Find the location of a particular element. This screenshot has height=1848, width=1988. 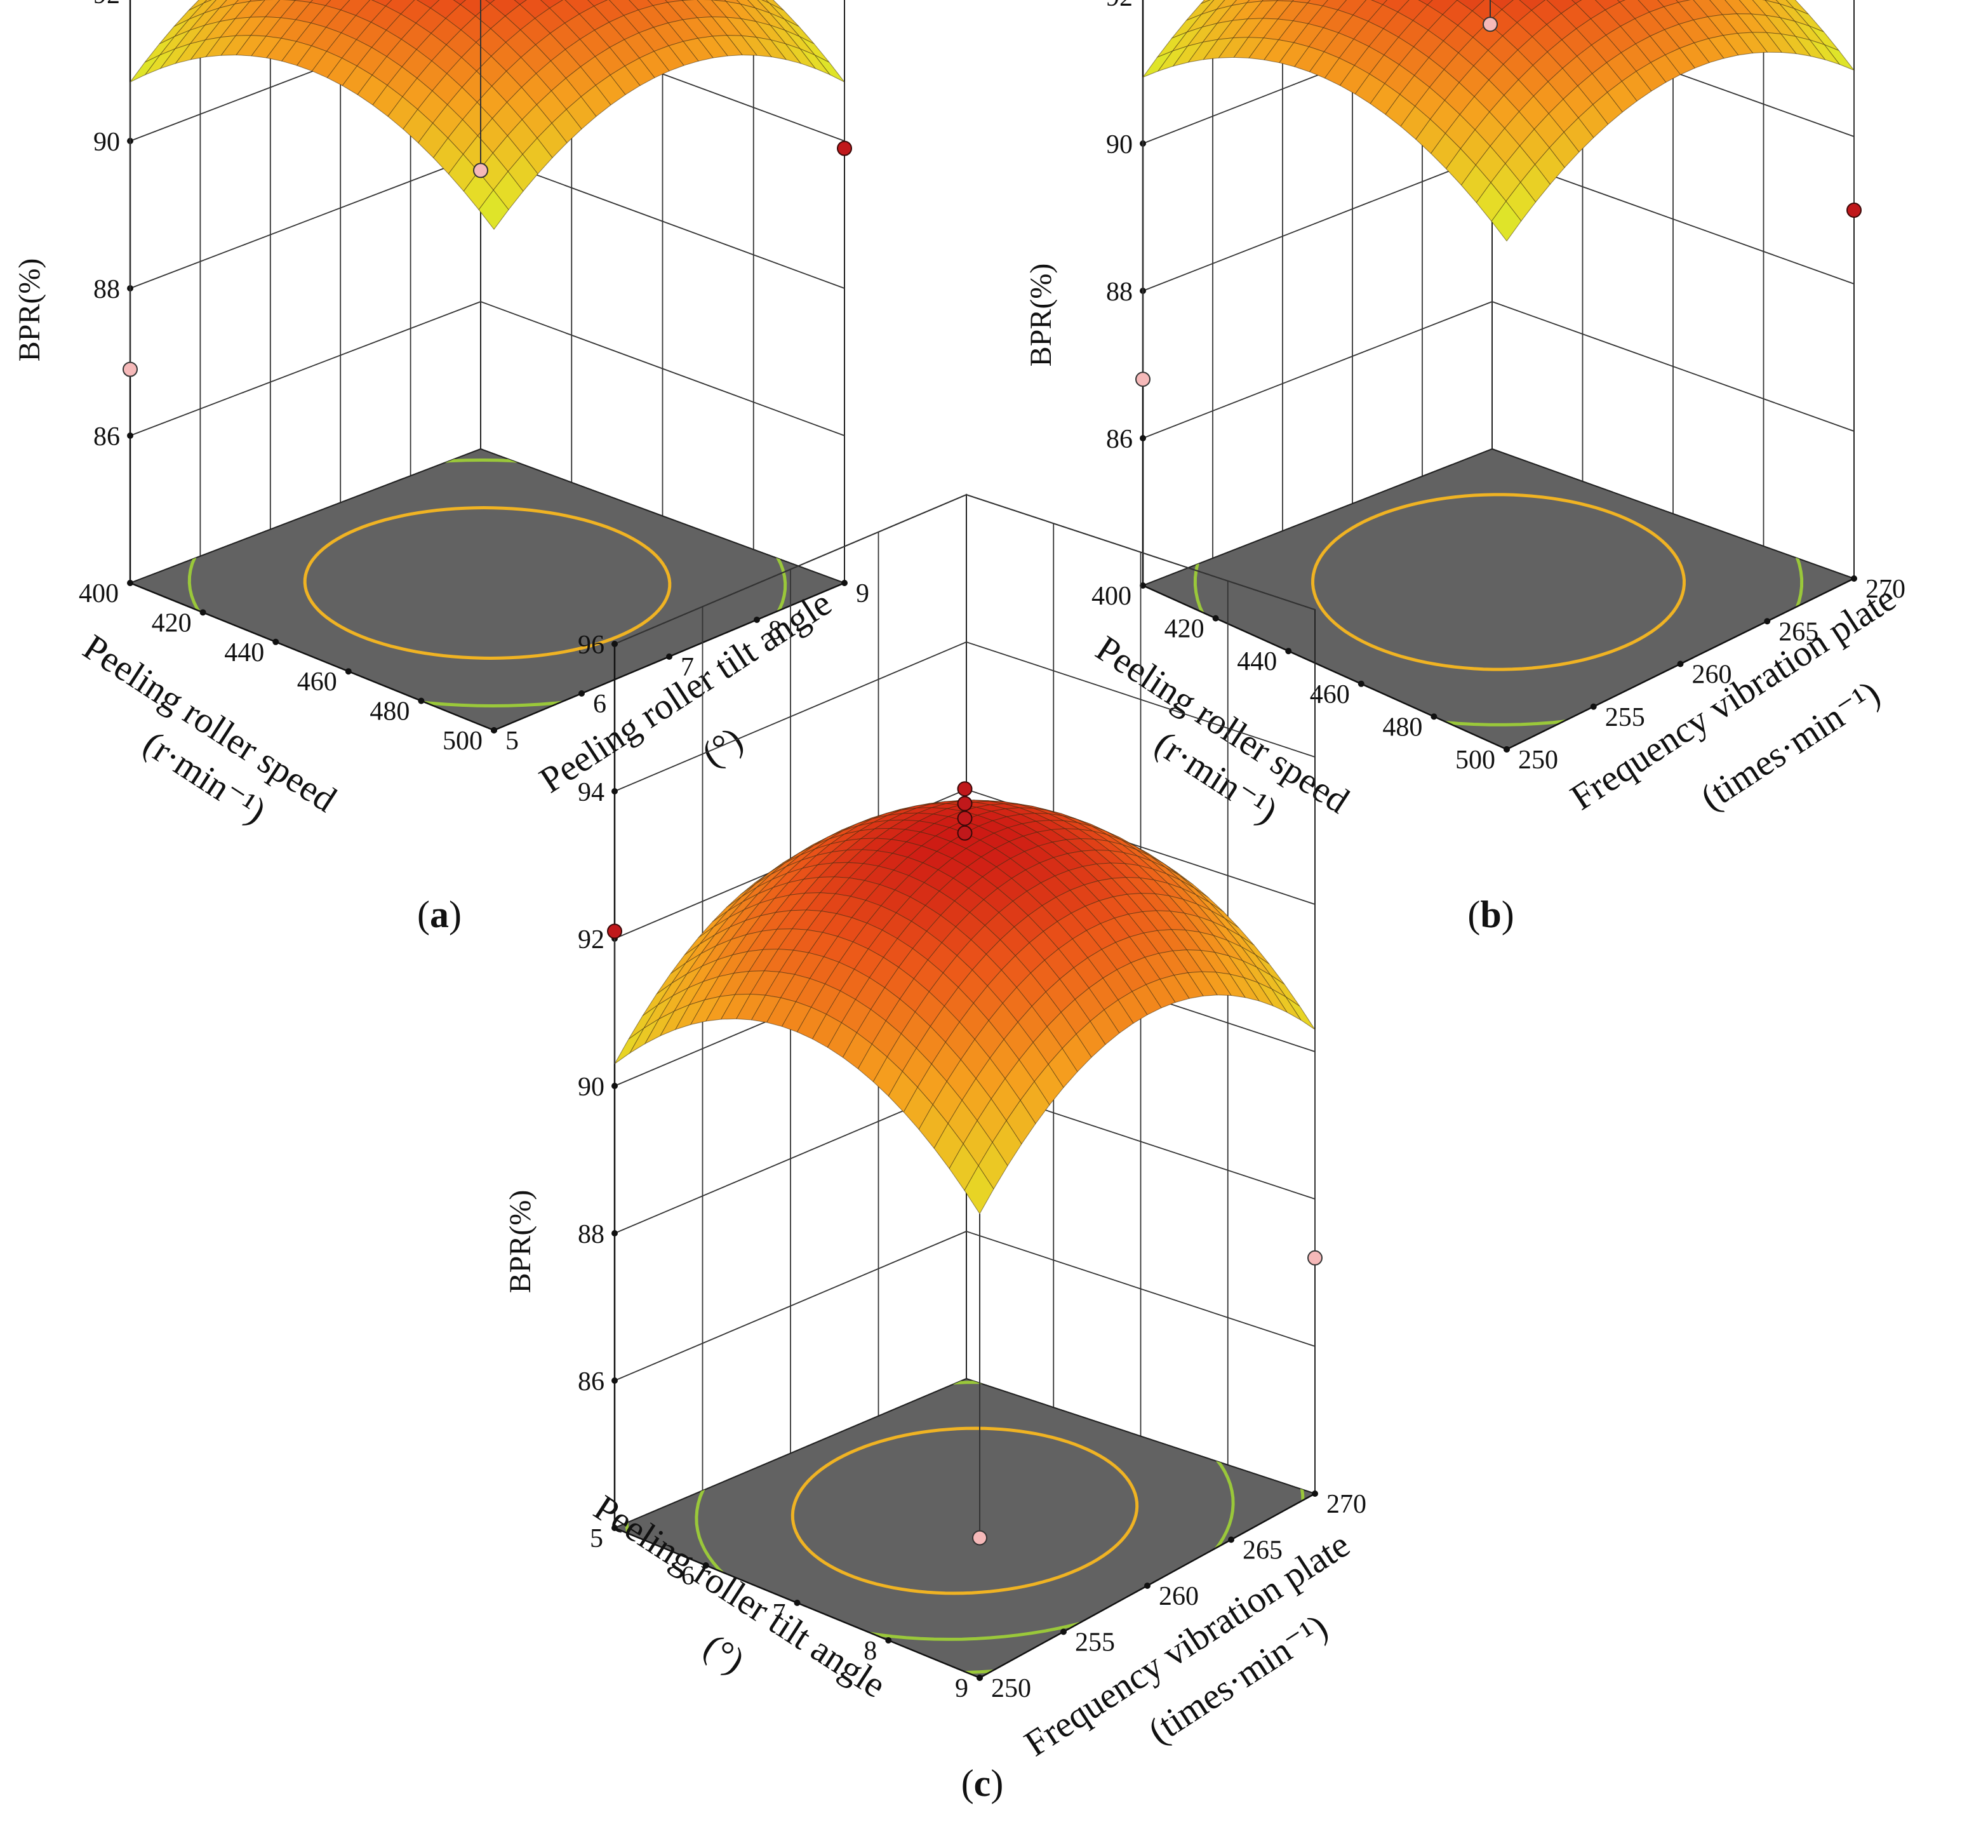

surface-b is located at coordinates (1498, 121).